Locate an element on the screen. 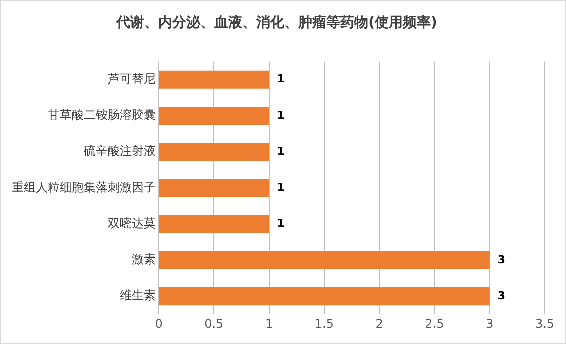 The width and height of the screenshot is (566, 344). x-tick-label: 1 is located at coordinates (269, 323).